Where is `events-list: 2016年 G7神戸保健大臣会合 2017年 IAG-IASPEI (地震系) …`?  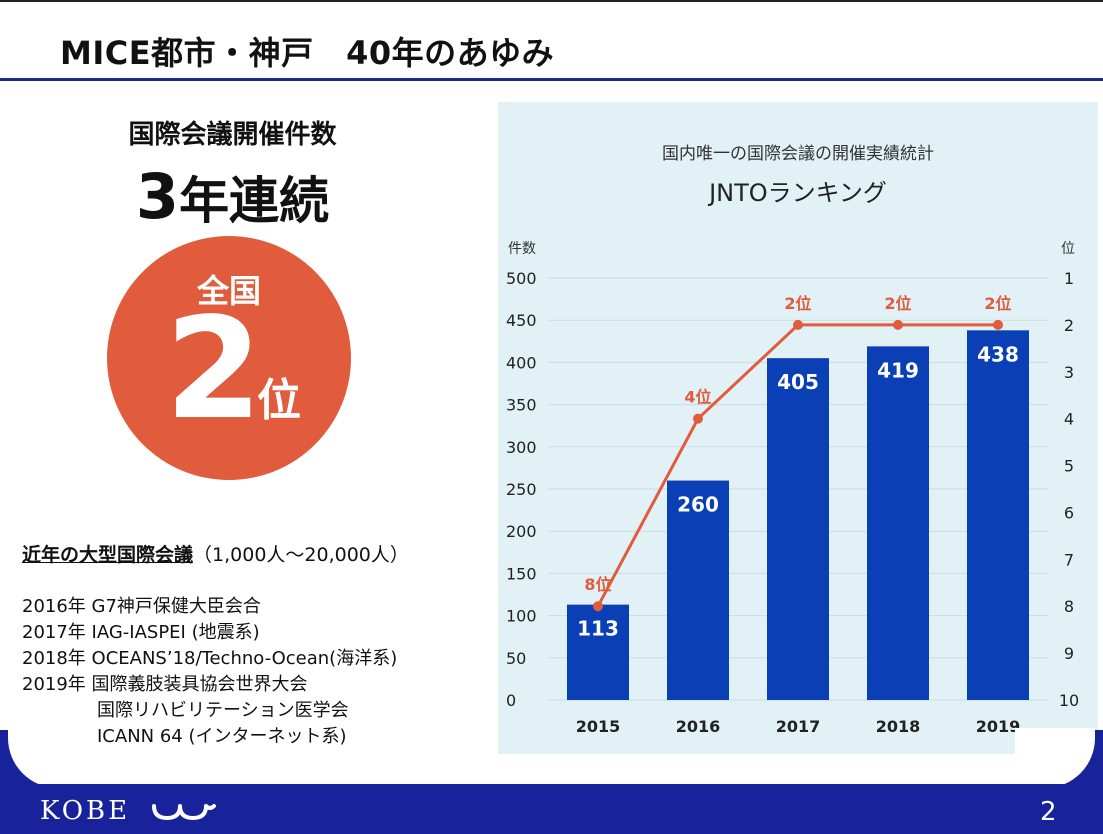 events-list: 2016年 G7神戸保健大臣会合 2017年 IAG-IASPEI (地震系) … is located at coordinates (209, 672).